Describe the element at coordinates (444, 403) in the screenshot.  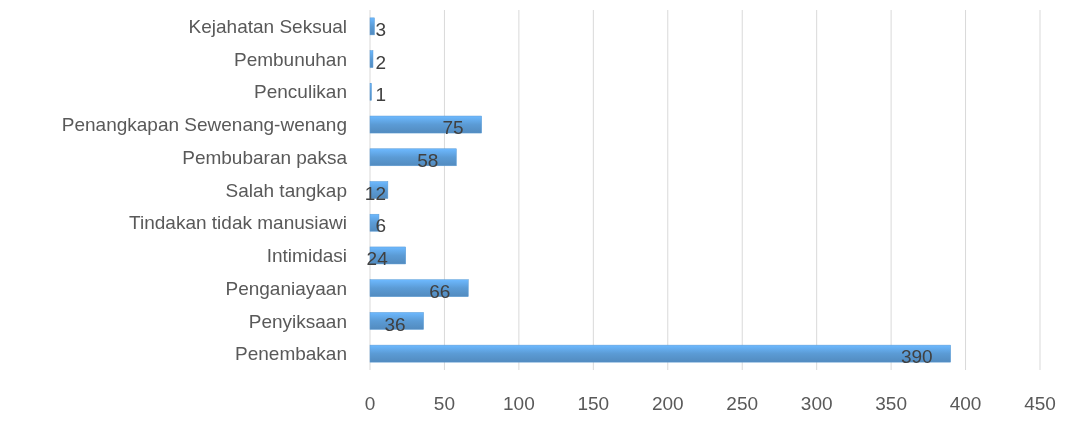
I see `x-tick-label: 50` at that location.